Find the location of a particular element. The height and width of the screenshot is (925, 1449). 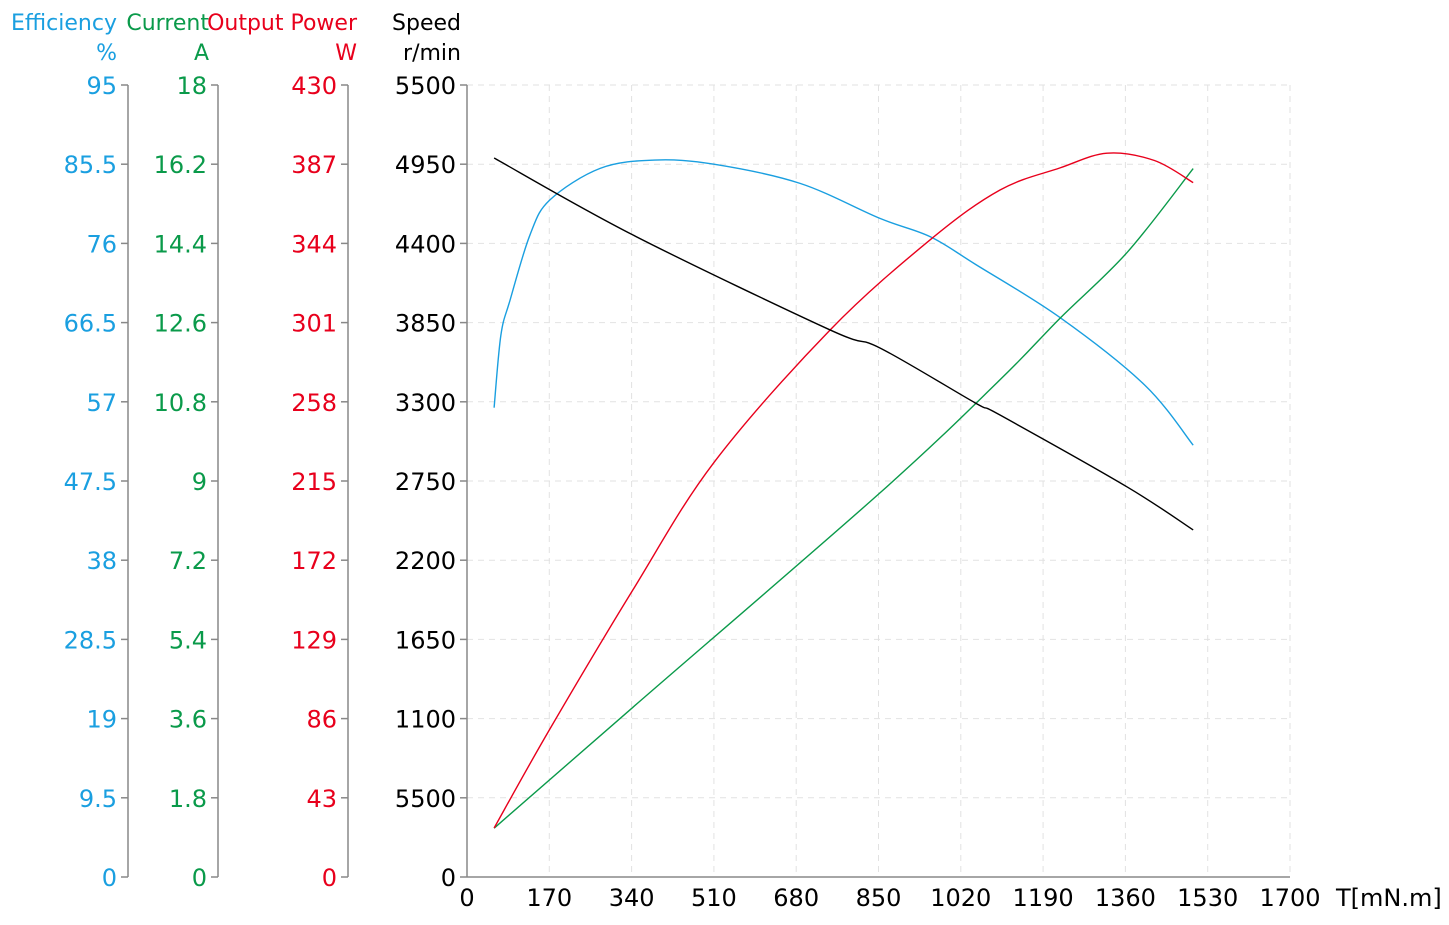

efficiency-tick-label: 85.5 is located at coordinates (90, 165).